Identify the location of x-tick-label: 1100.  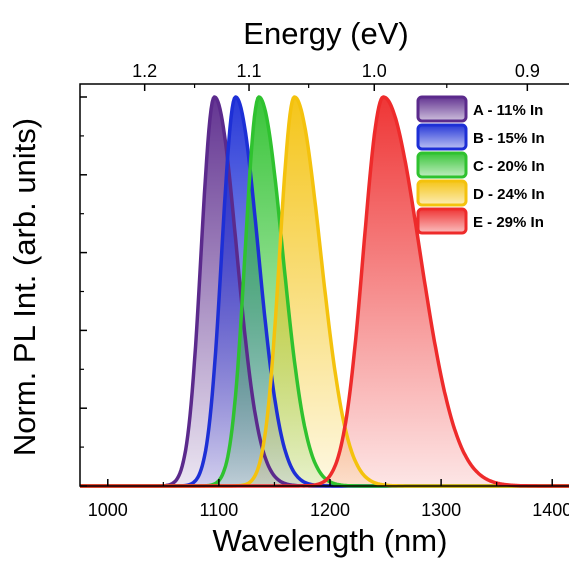
(219, 510).